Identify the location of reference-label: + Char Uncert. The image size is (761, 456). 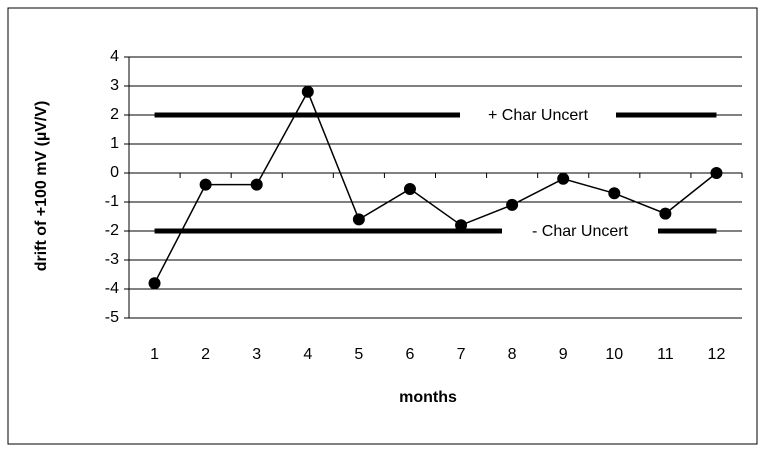
(538, 115).